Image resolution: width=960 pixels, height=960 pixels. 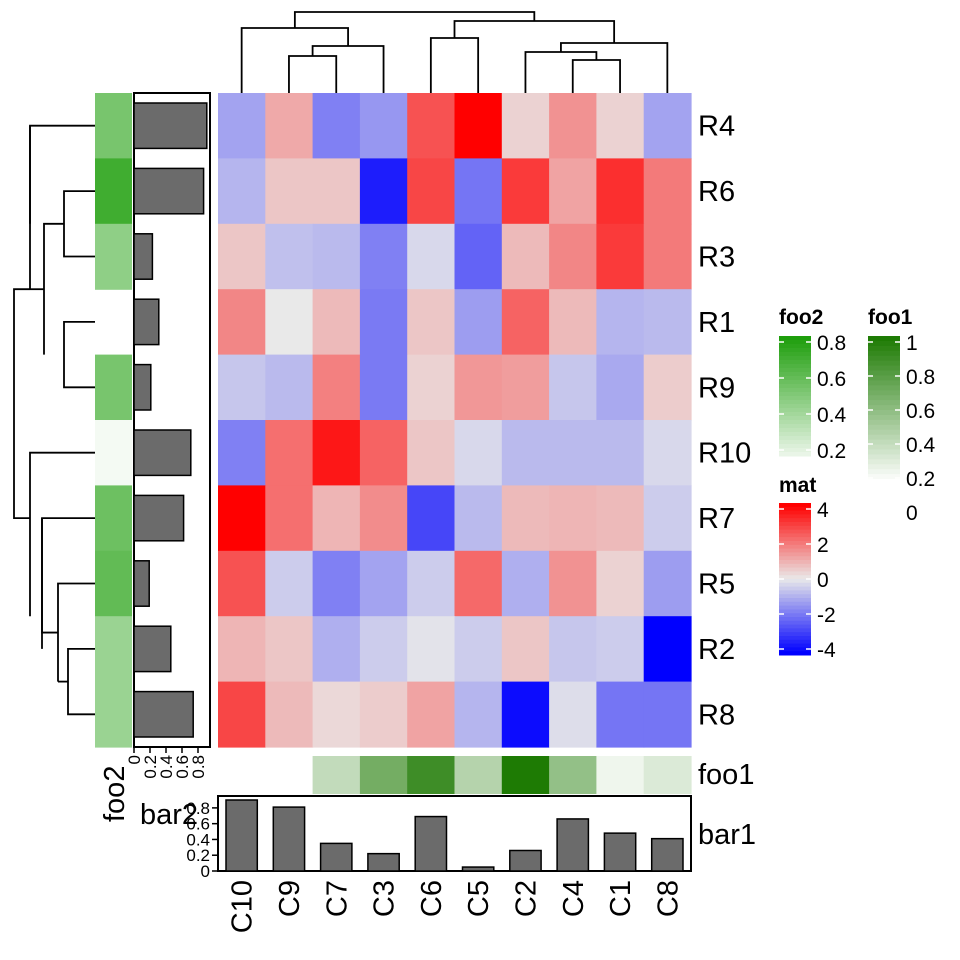 What do you see at coordinates (383, 256) in the screenshot?
I see `heatmap-cell-R3-C3` at bounding box center [383, 256].